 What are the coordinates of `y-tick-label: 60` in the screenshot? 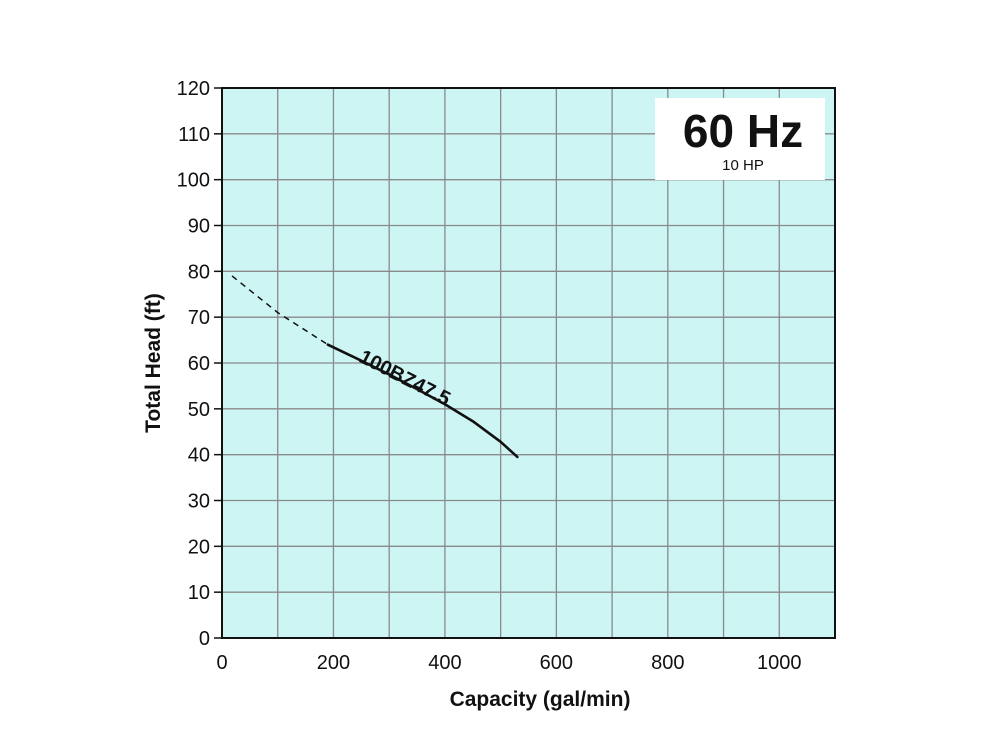 It's located at (199, 364).